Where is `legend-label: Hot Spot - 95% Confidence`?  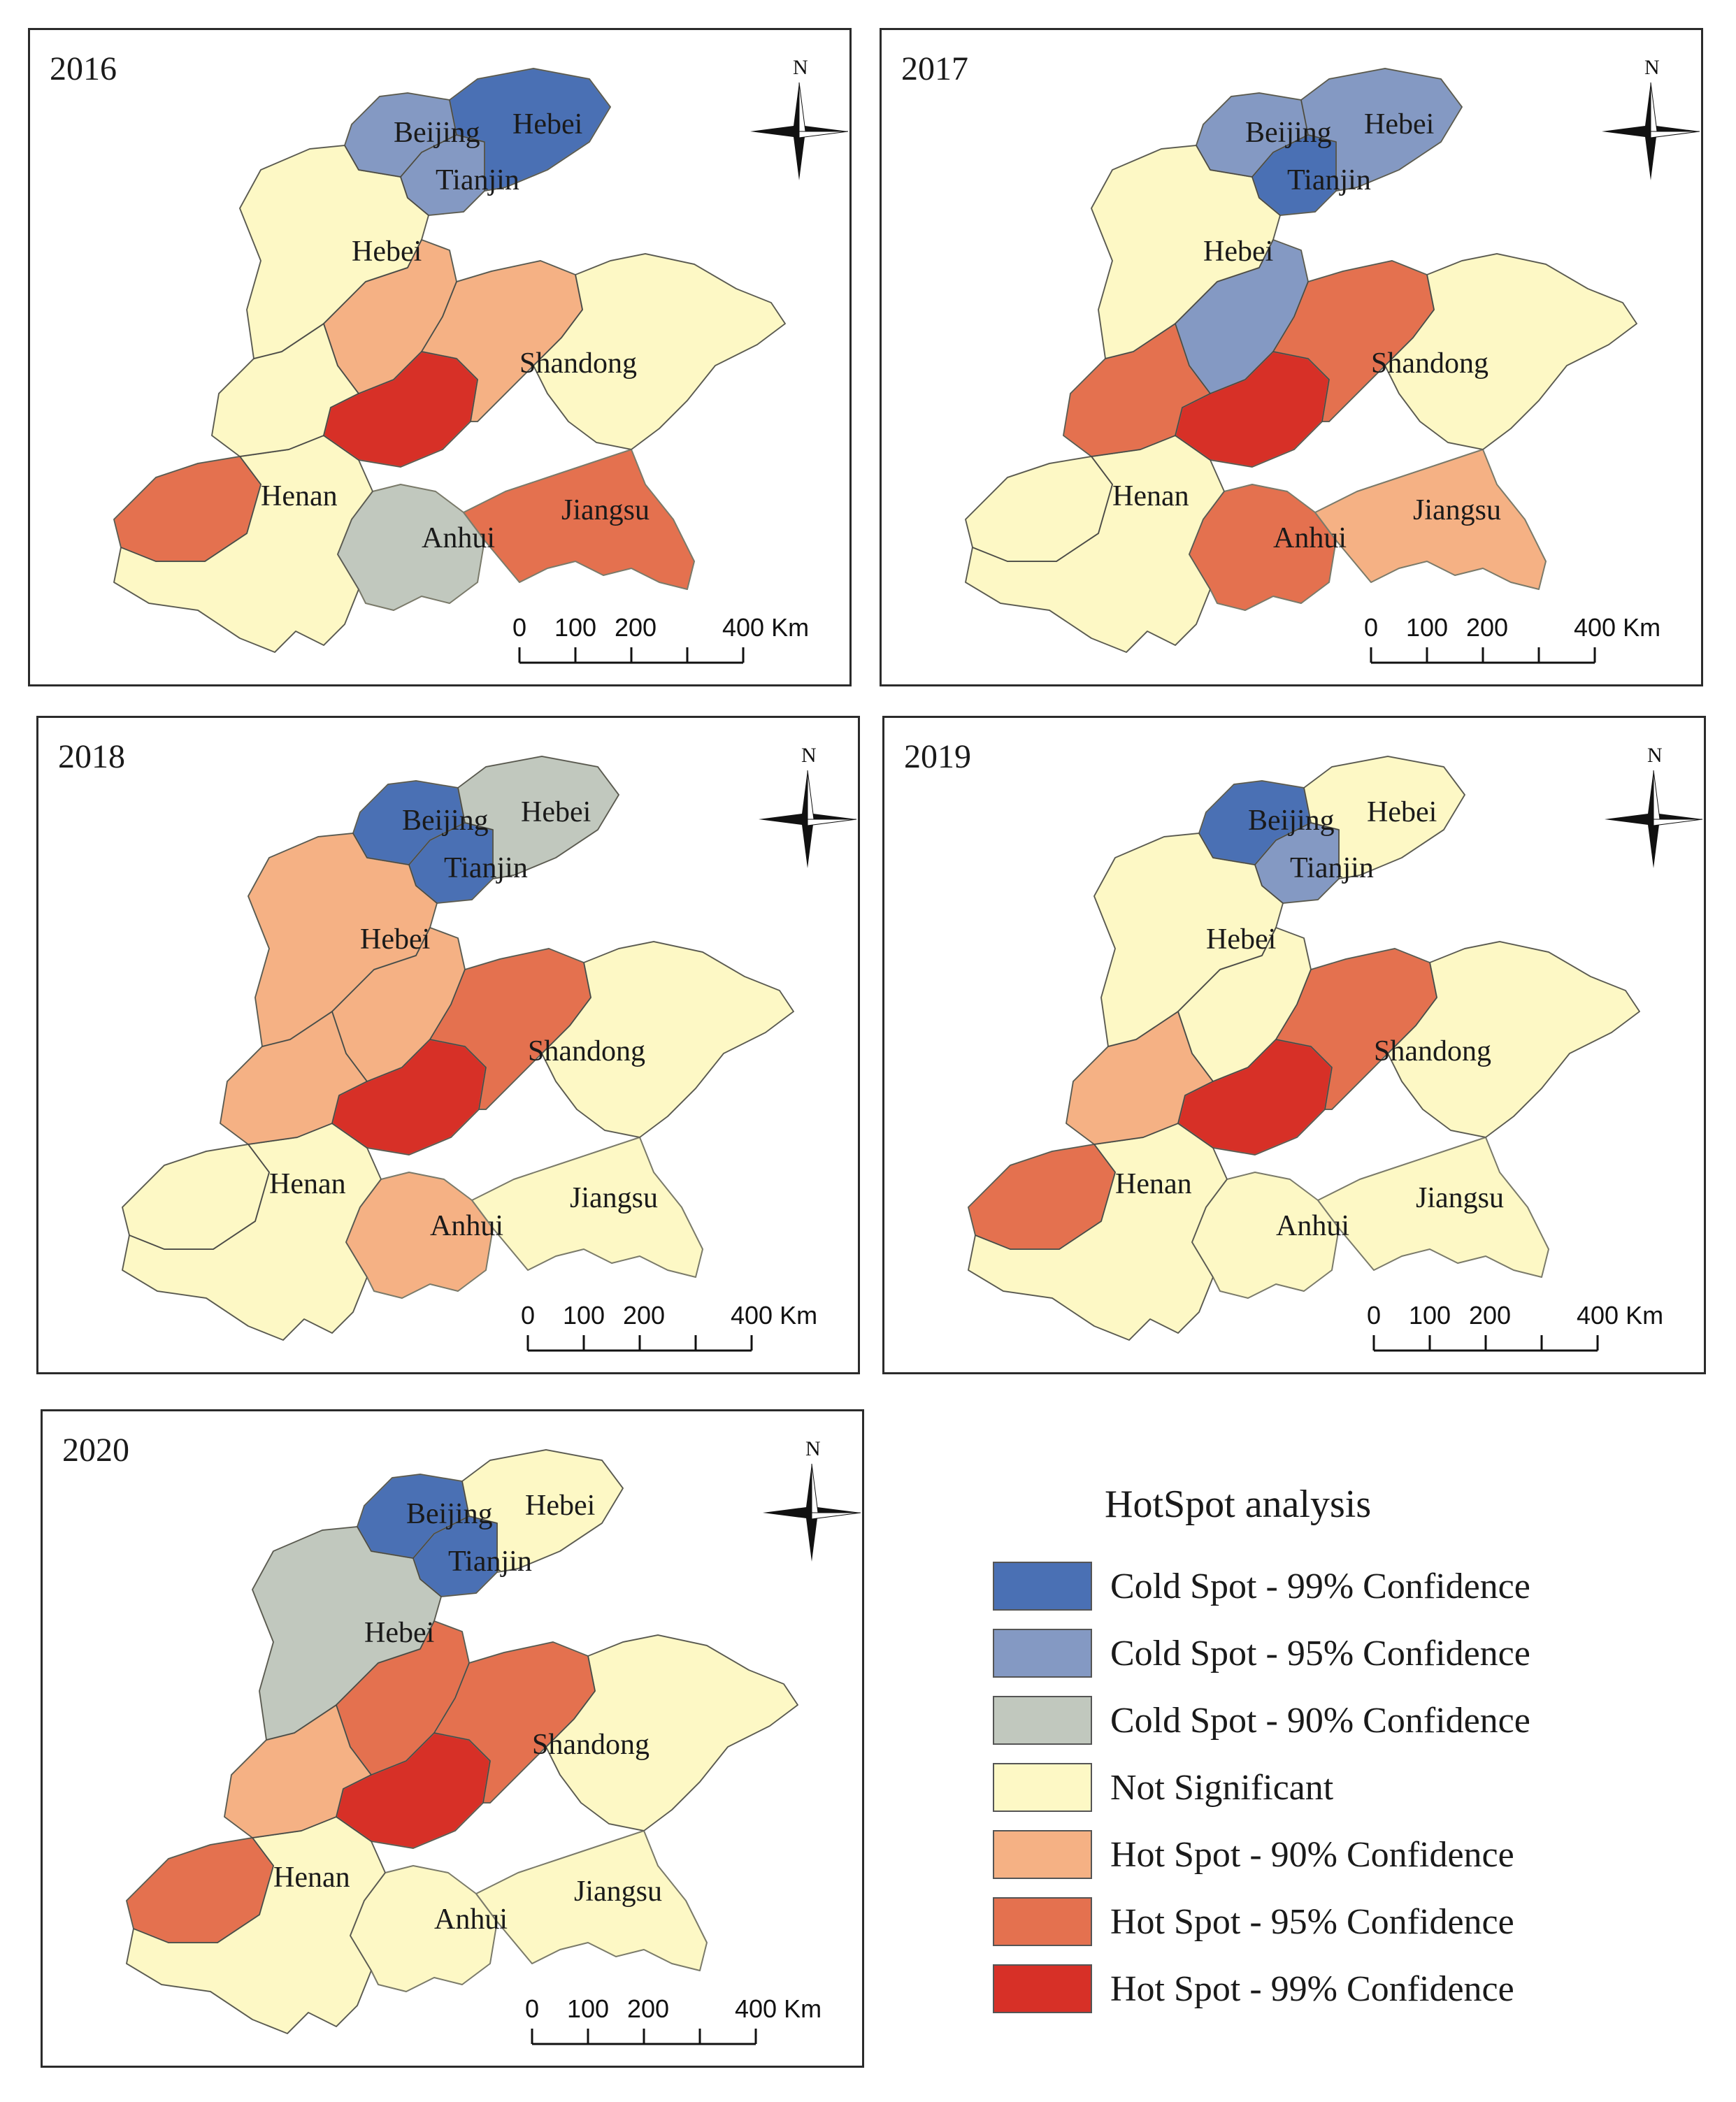 legend-label: Hot Spot - 95% Confidence is located at coordinates (1312, 1922).